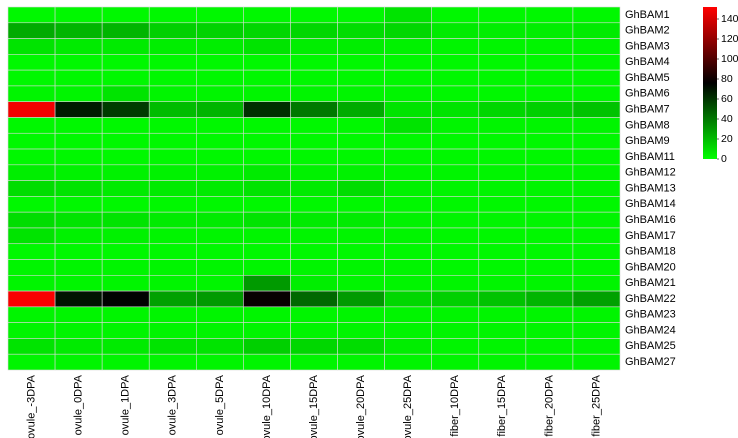  I want to click on column-label: ovule_25DPA, so click(408, 406).